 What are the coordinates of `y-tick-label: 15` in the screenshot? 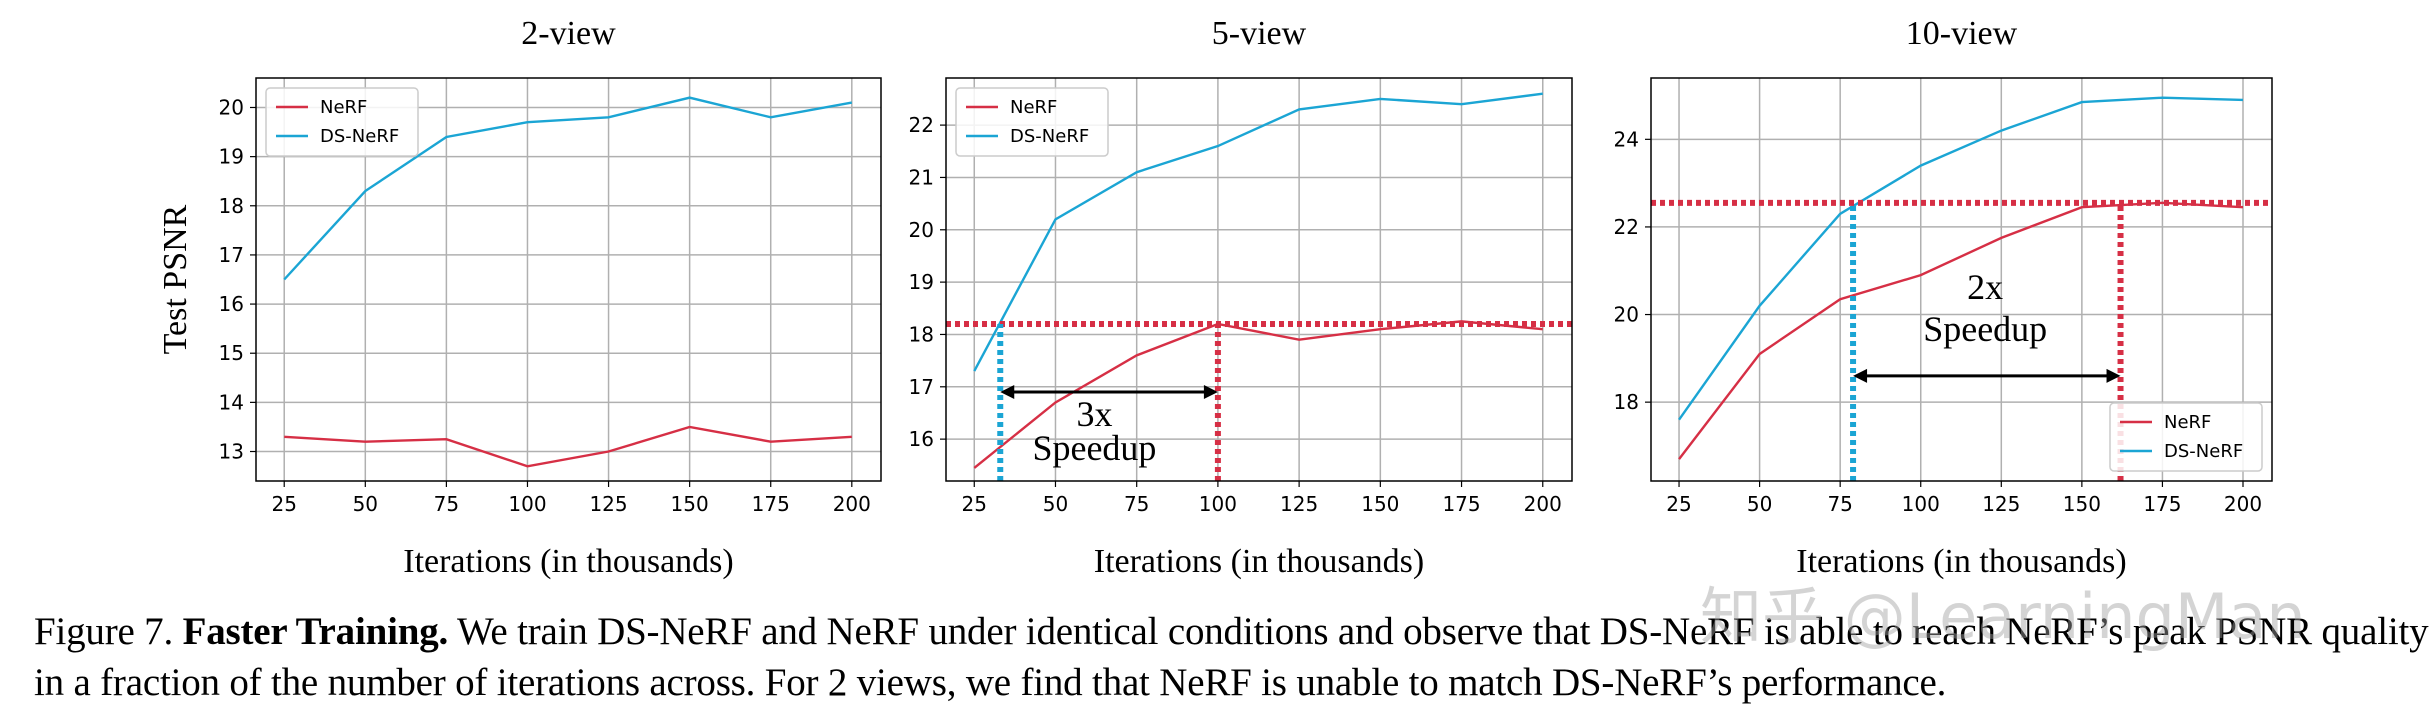 It's located at (231, 353).